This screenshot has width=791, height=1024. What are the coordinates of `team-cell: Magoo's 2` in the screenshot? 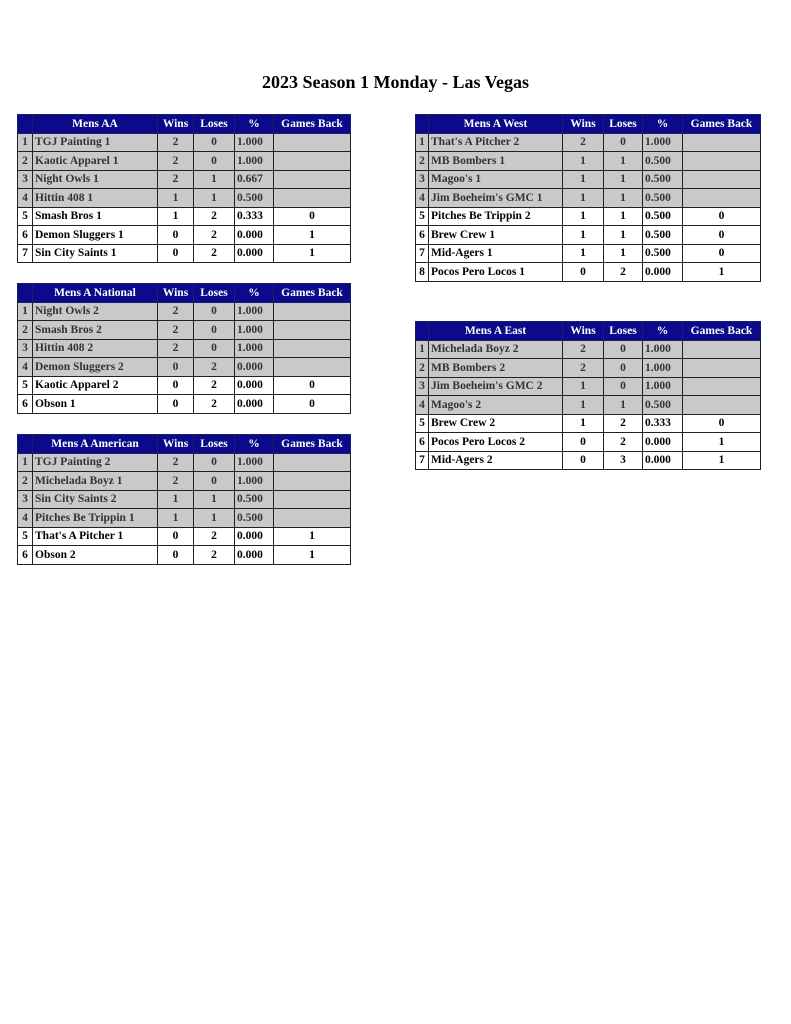 It's located at (495, 405).